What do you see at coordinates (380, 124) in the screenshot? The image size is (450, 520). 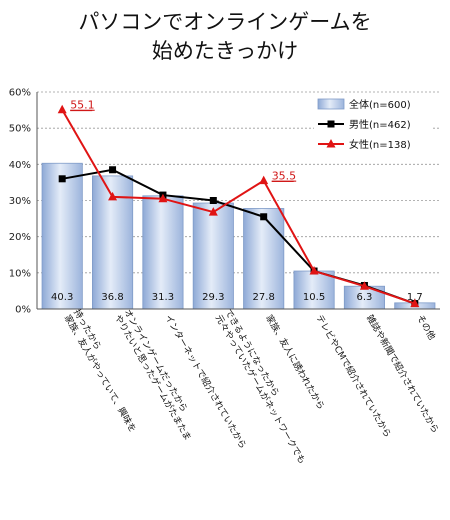 I see `legend-label: 男性(n=462)` at bounding box center [380, 124].